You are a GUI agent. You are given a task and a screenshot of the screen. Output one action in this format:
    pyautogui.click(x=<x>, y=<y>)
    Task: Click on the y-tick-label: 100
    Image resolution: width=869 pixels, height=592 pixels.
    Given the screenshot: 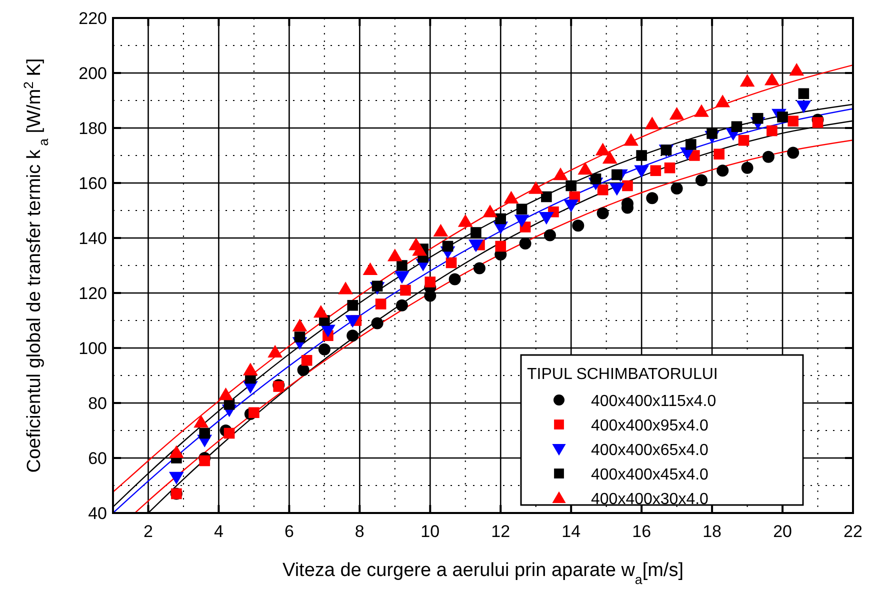 What is the action you would take?
    pyautogui.click(x=92, y=348)
    